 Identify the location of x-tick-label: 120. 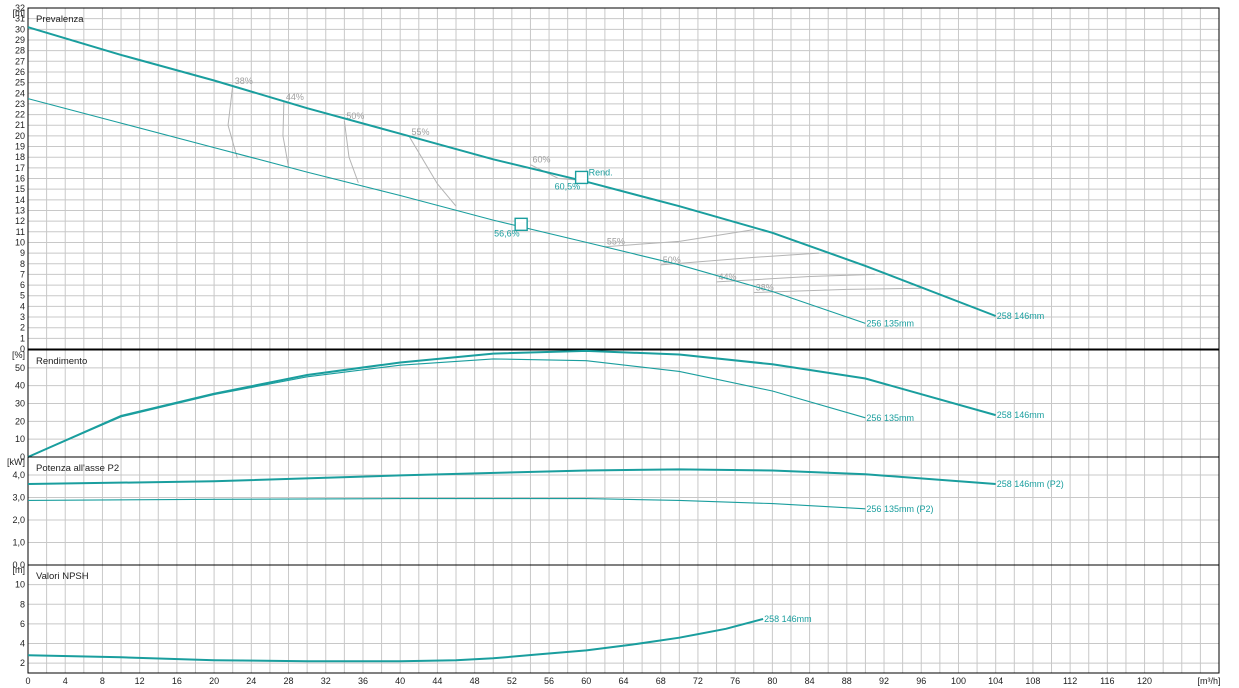
(1144, 681).